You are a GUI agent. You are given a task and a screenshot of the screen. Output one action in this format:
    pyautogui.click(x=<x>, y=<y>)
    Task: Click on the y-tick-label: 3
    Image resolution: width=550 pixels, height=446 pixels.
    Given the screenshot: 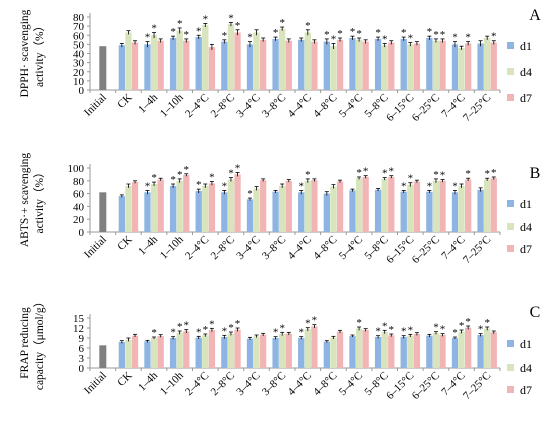 What is the action you would take?
    pyautogui.click(x=82, y=359)
    